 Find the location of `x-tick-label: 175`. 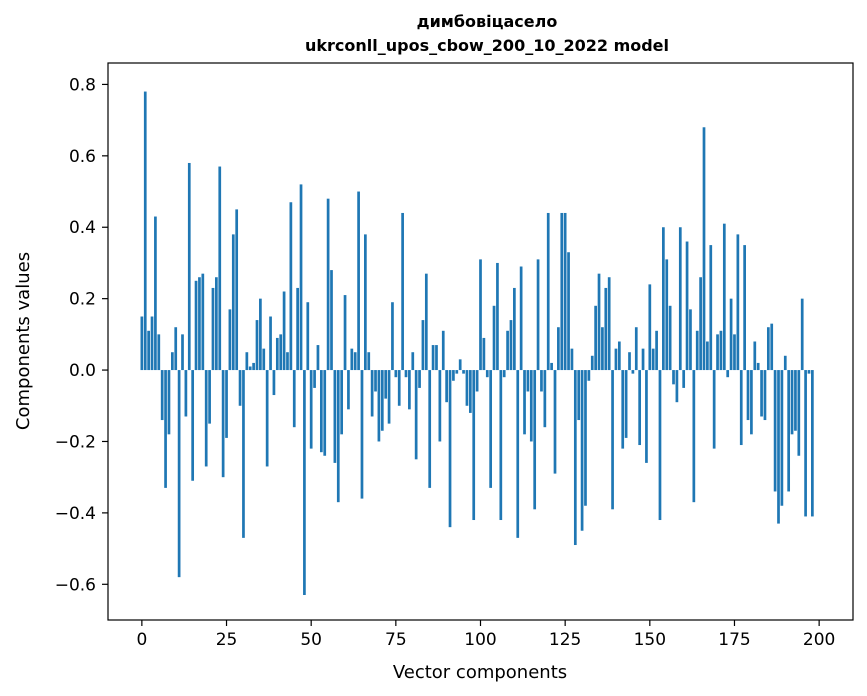

x-tick-label: 175 is located at coordinates (734, 640).